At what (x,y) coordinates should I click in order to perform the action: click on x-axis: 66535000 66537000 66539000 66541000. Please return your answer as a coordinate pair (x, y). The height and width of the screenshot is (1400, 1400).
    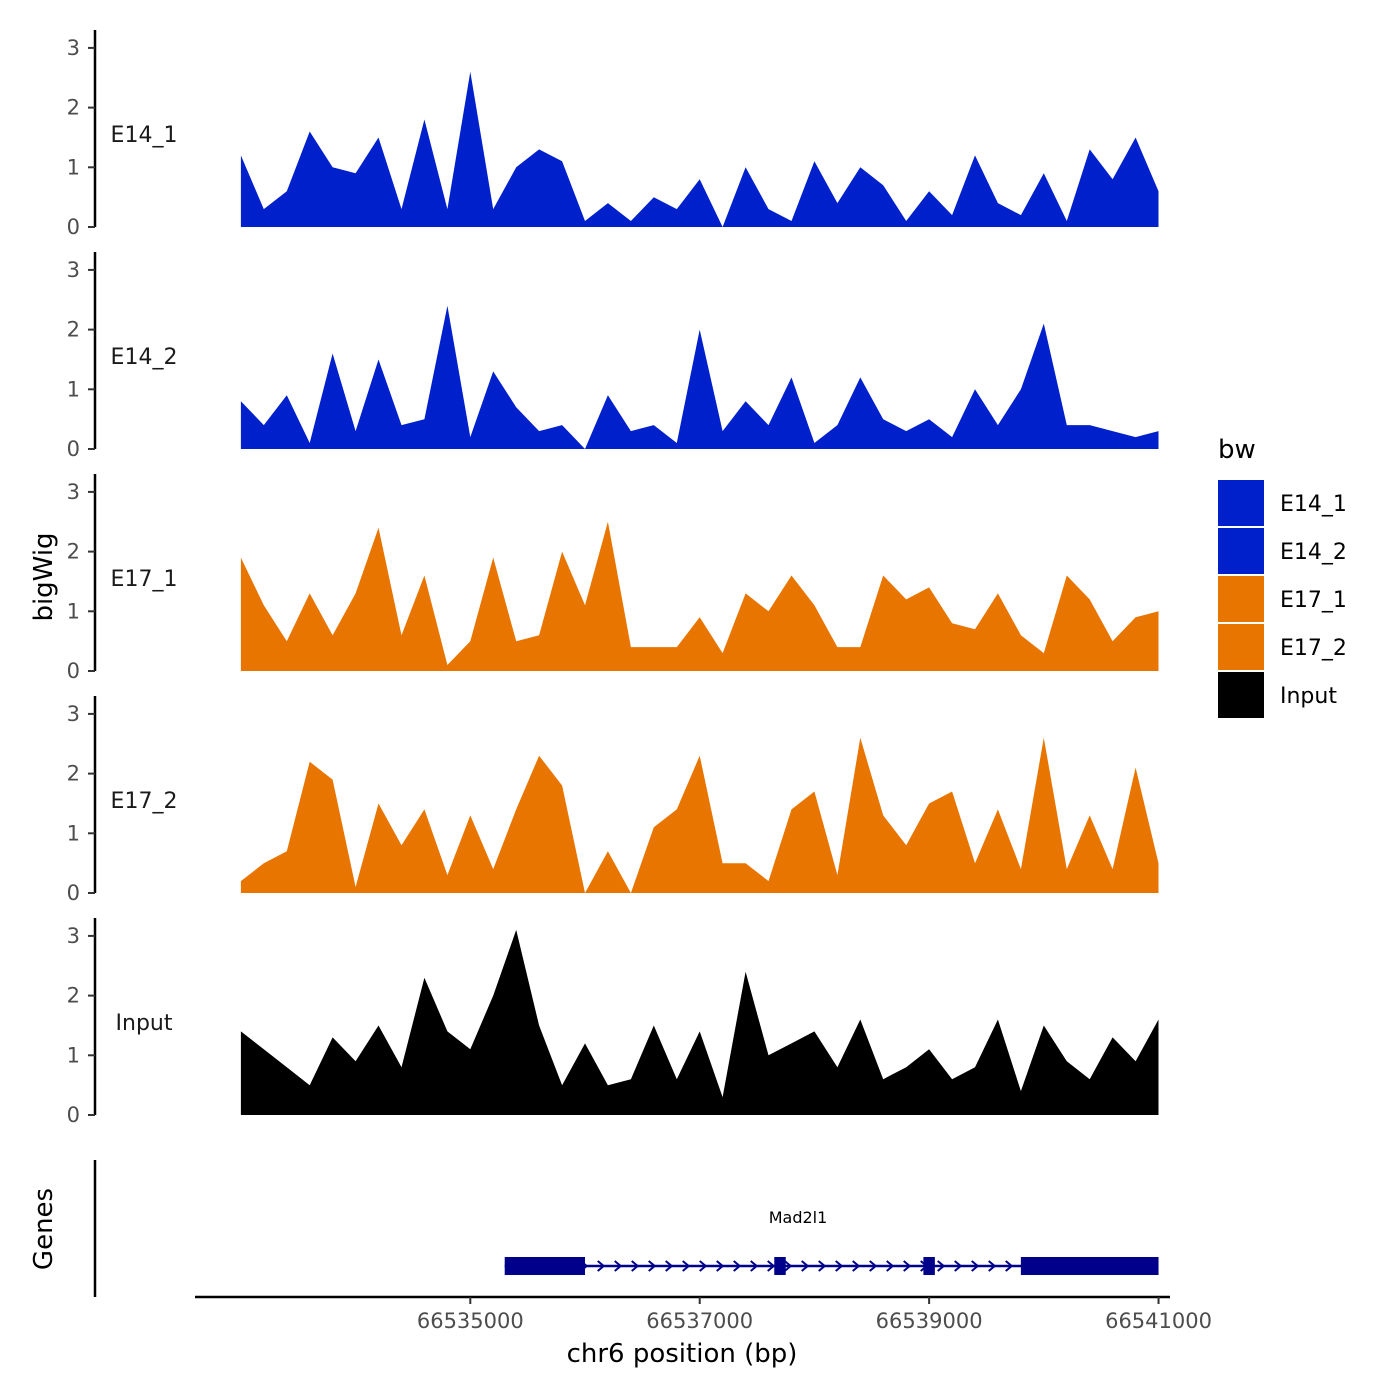
    Looking at the image, I should click on (703, 1314).